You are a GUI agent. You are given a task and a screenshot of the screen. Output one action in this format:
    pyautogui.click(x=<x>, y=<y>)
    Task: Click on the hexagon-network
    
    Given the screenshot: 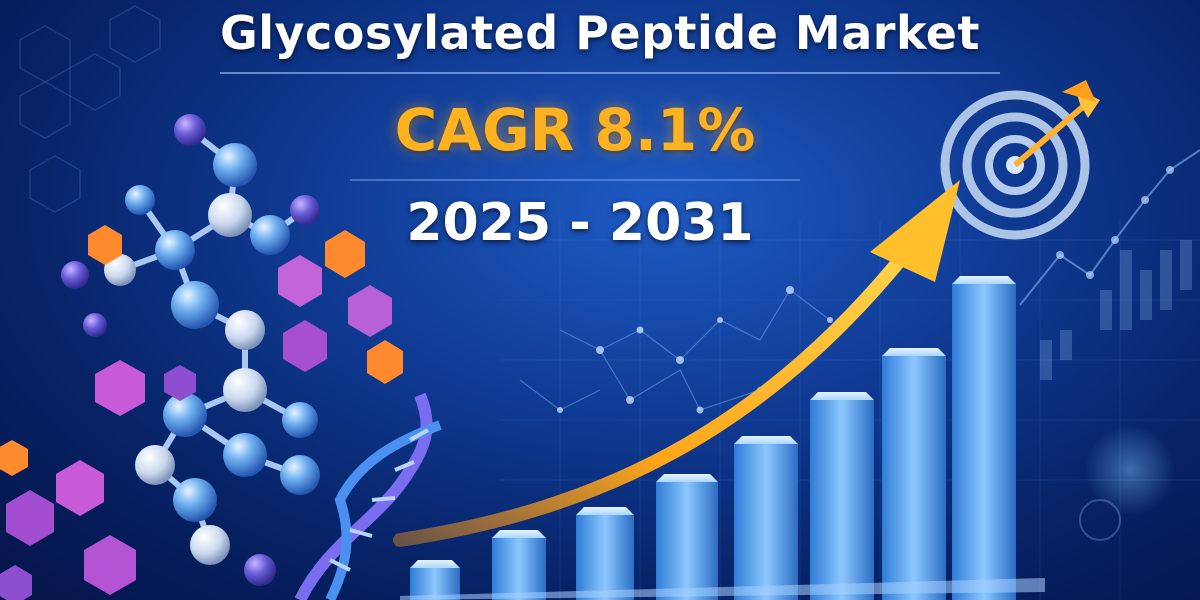 What is the action you would take?
    pyautogui.click(x=90, y=109)
    